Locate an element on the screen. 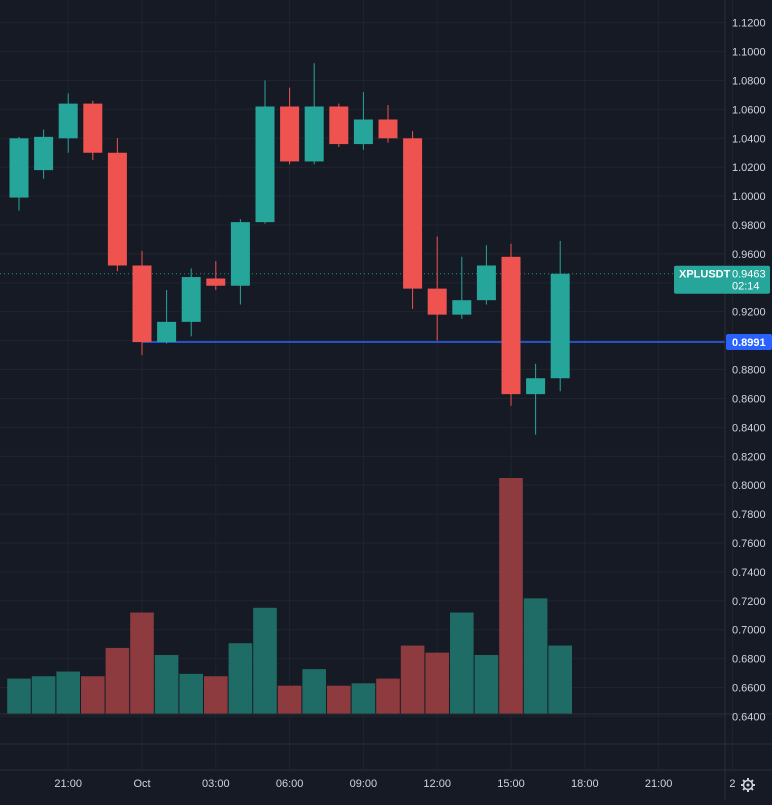 The height and width of the screenshot is (805, 772). gear-center is located at coordinates (748, 785).